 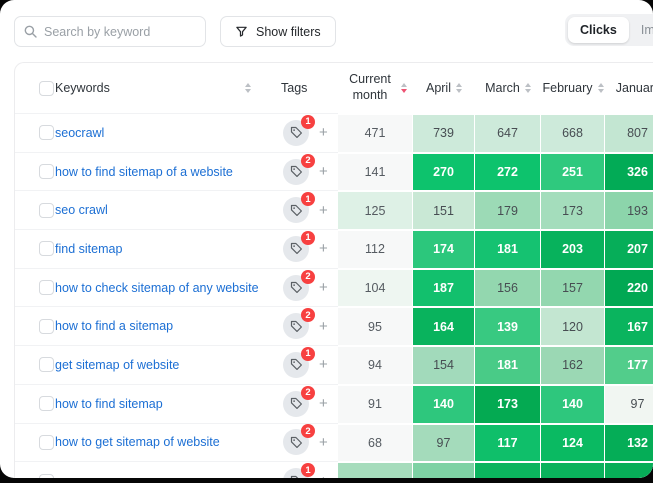 What do you see at coordinates (404, 88) in the screenshot?
I see `sort-icon-active-desc` at bounding box center [404, 88].